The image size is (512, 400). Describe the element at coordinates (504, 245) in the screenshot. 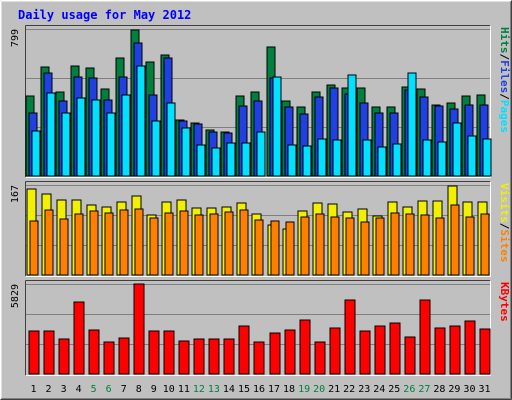

I see `ylabel-part-visits-2: Sites` at that location.